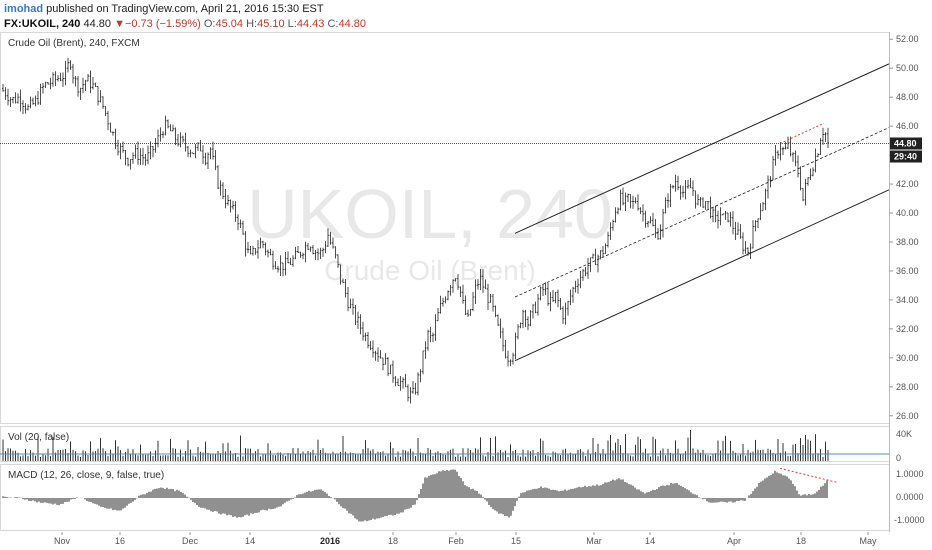  I want to click on time-axis: Nov 16 Dec 14 2016 18 Feb 15 Mar 14 Apr 18 May, so click(465, 539).